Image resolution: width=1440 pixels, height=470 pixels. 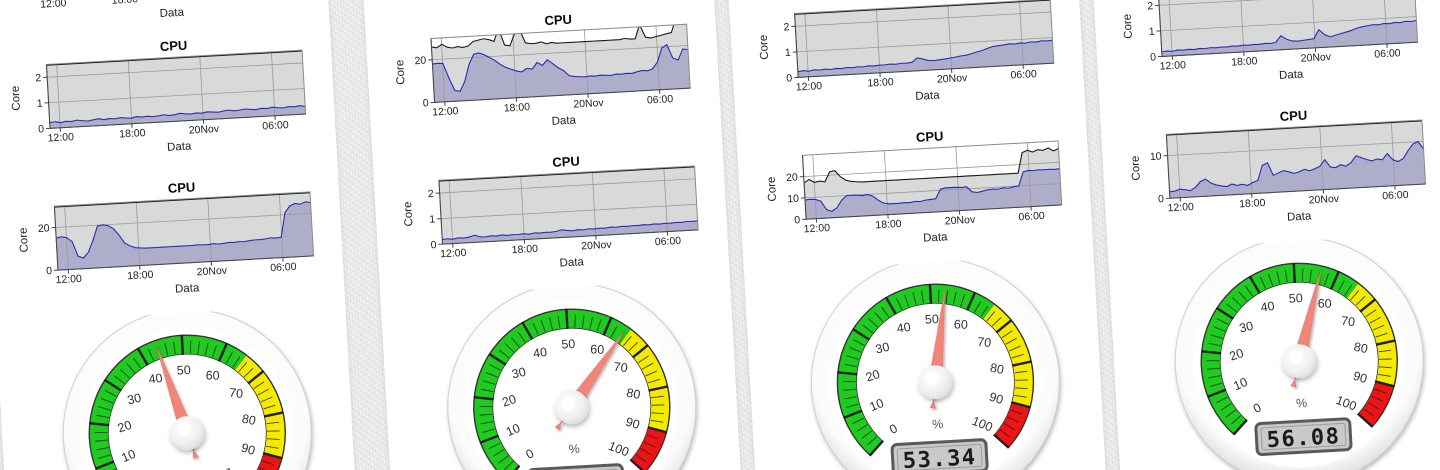 What do you see at coordinates (939, 454) in the screenshot?
I see `gauge-lcd: 53.34` at bounding box center [939, 454].